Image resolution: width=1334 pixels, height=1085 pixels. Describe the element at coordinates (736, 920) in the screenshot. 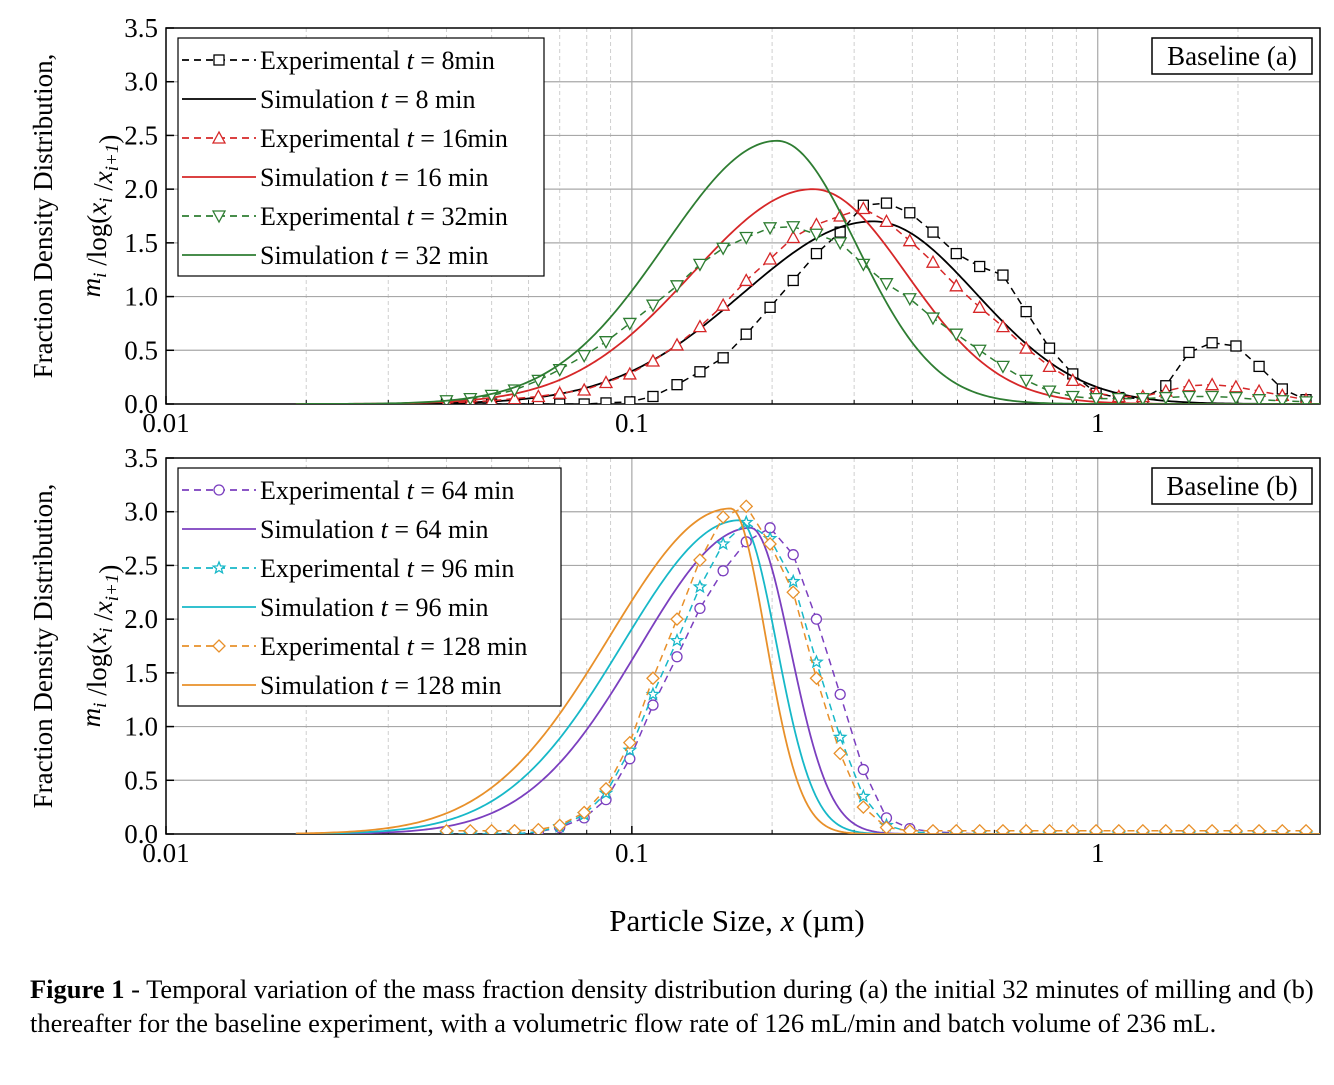

I see `x-axis-label: Particle Size, x (µm)` at that location.